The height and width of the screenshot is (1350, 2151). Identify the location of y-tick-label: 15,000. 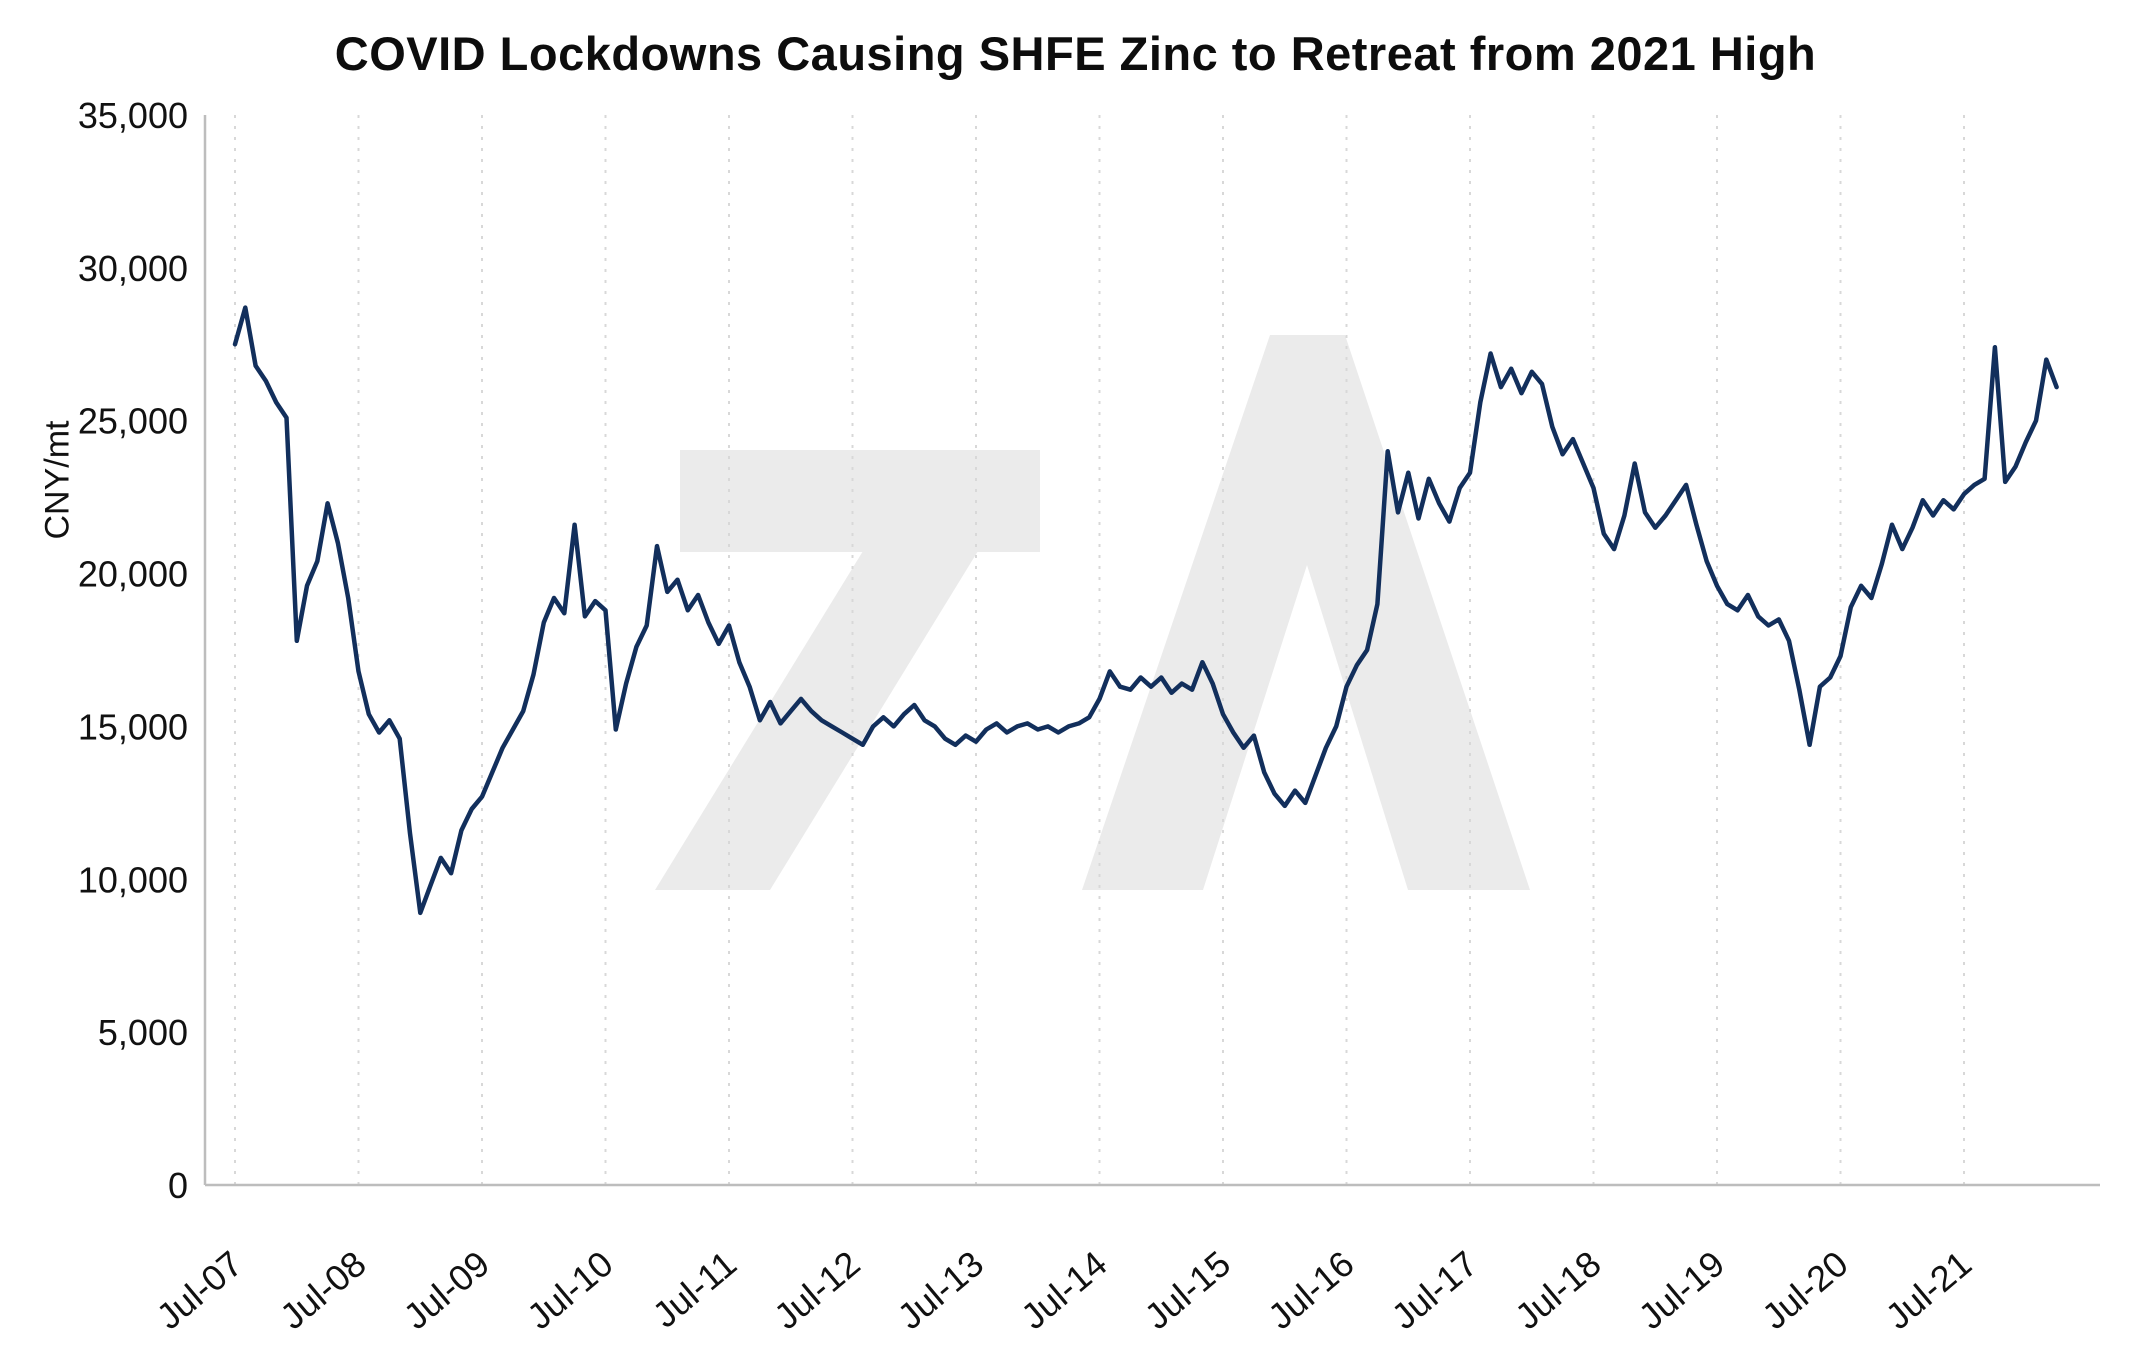
(133, 726).